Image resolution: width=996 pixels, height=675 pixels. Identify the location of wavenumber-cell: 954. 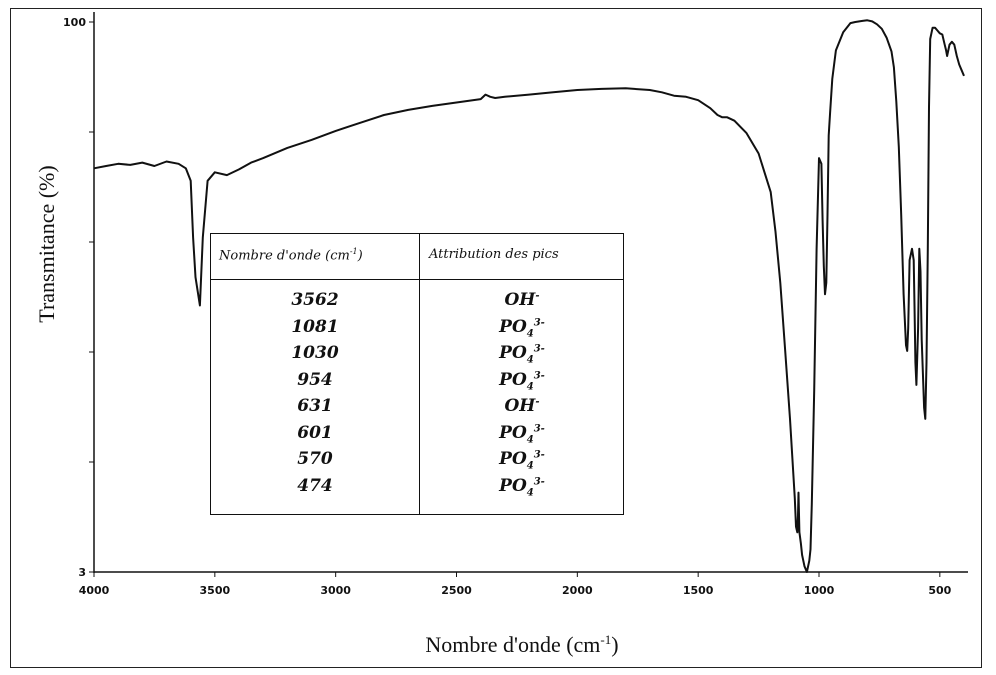
(315, 379).